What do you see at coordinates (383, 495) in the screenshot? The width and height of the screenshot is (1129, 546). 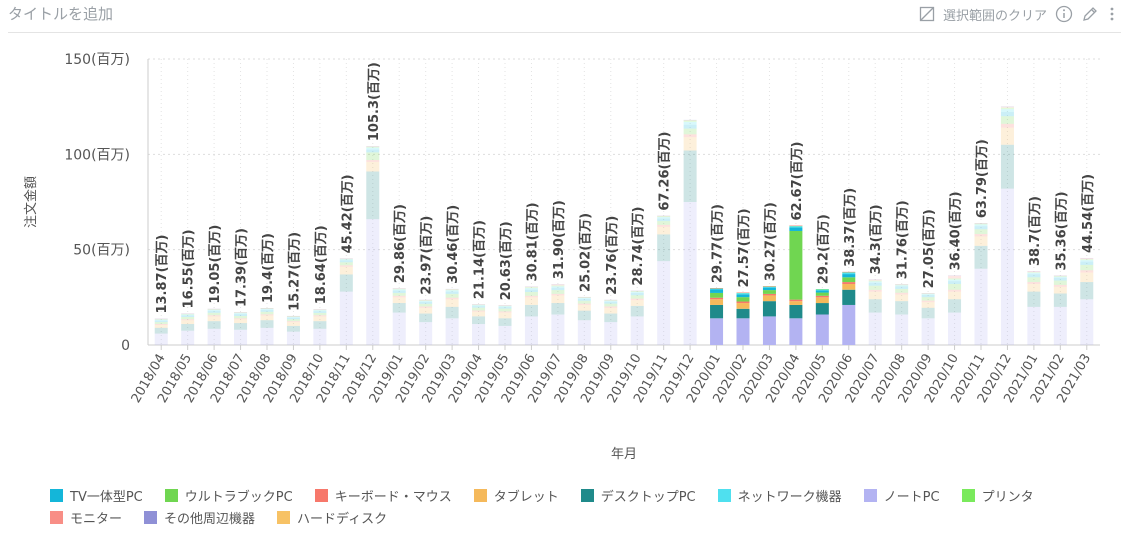 I see `legend-item: キーボード・マウス` at bounding box center [383, 495].